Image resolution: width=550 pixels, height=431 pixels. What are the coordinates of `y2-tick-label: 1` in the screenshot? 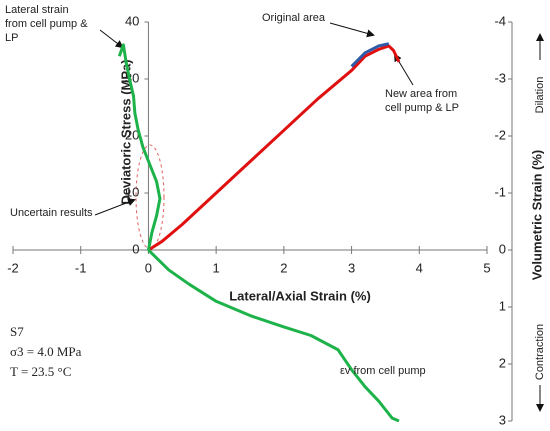 It's located at (502, 305).